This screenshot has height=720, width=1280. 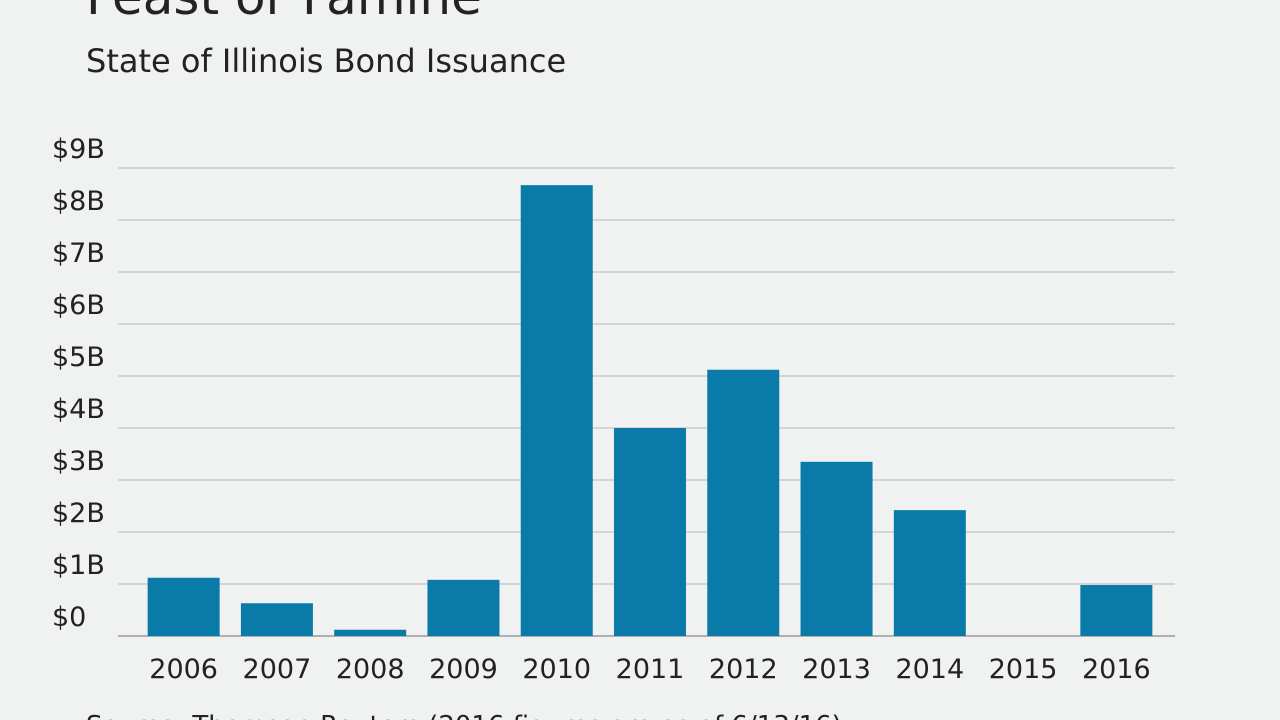 I want to click on x-tick-label: 2007, so click(x=277, y=669).